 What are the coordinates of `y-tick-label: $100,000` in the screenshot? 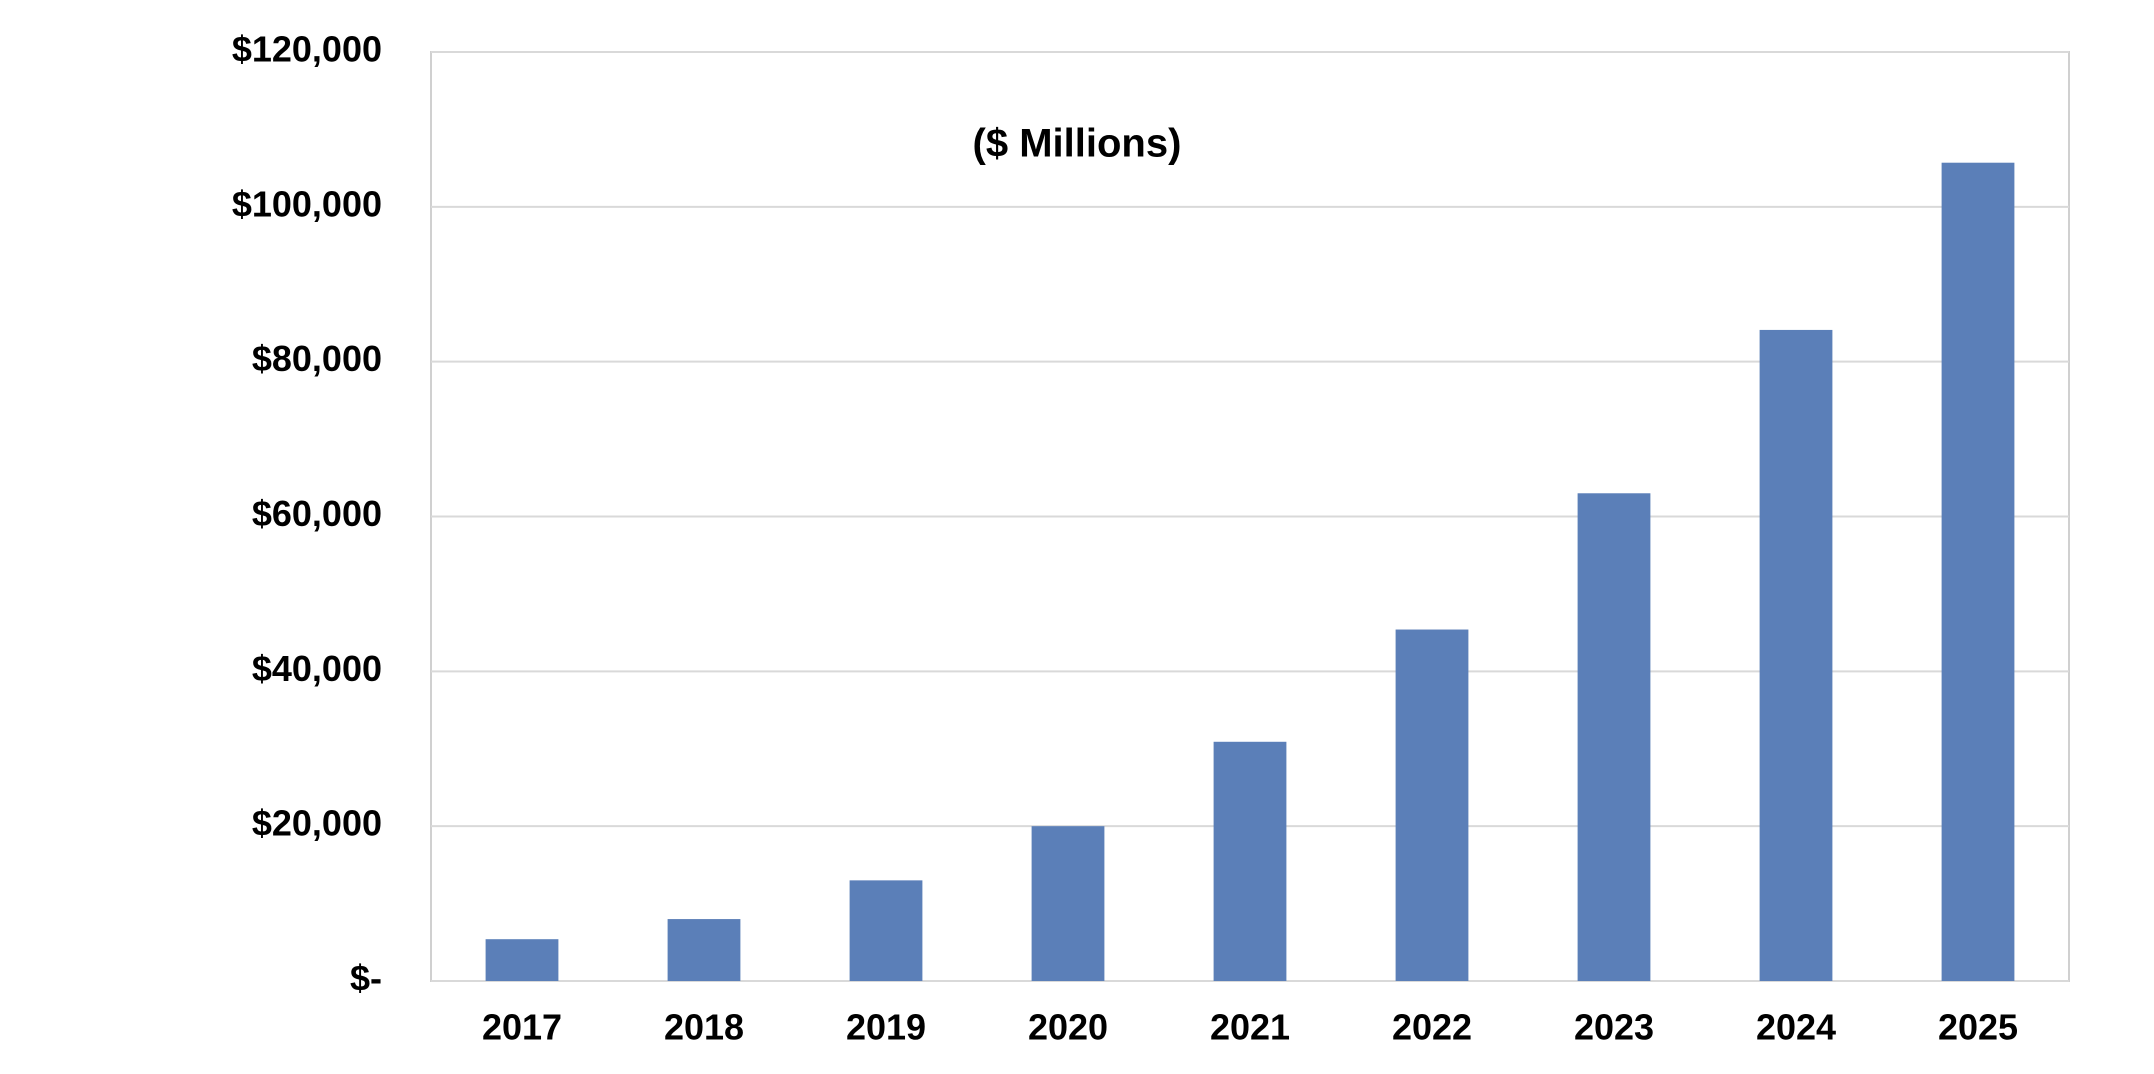 It's located at (307, 203).